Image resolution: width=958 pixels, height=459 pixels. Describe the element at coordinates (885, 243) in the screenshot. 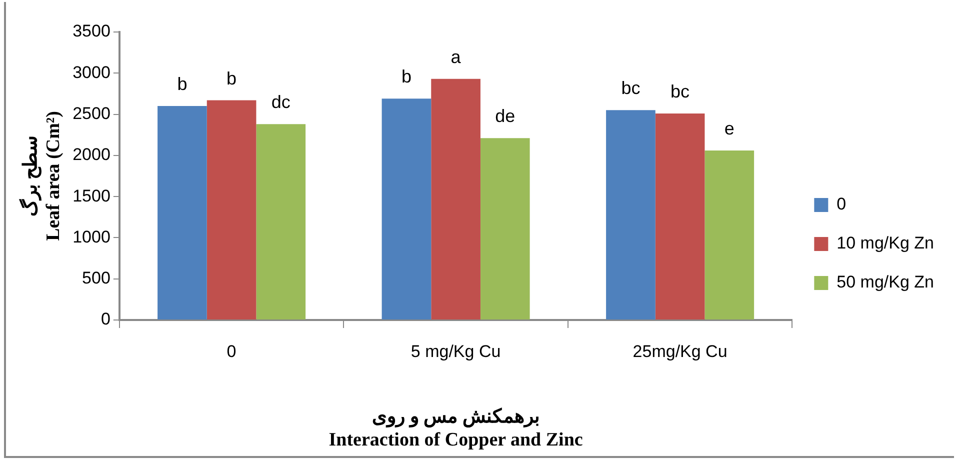

I see `legend-label: 10 mg/Kg Zn` at that location.